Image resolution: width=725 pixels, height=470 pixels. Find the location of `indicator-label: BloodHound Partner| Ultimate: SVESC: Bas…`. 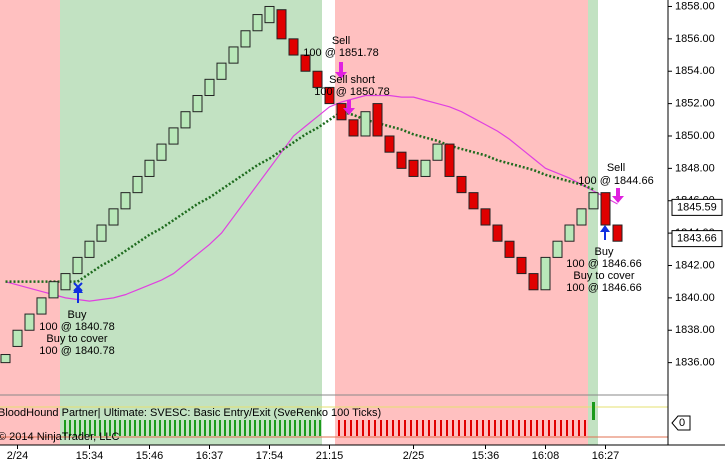

indicator-label: BloodHound Partner| Ultimate: SVESC: Bas… is located at coordinates (190, 413).